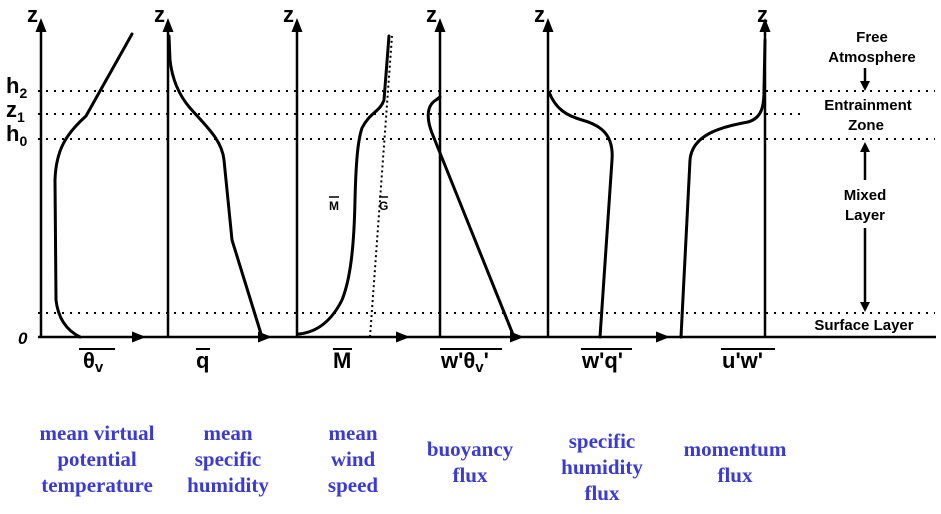 Image resolution: width=941 pixels, height=514 pixels. I want to click on height-labels: h2 z1 h0 0, so click(17, 210).